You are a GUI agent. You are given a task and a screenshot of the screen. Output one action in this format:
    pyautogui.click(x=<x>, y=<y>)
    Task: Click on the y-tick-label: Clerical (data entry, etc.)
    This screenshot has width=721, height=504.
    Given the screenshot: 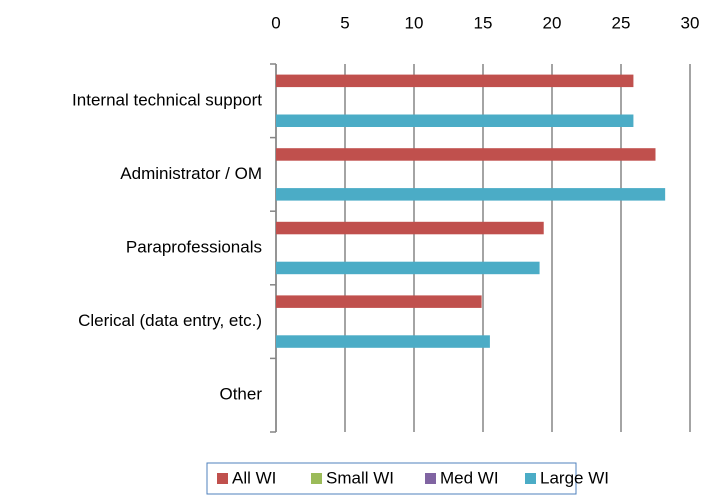 What is the action you would take?
    pyautogui.click(x=170, y=320)
    